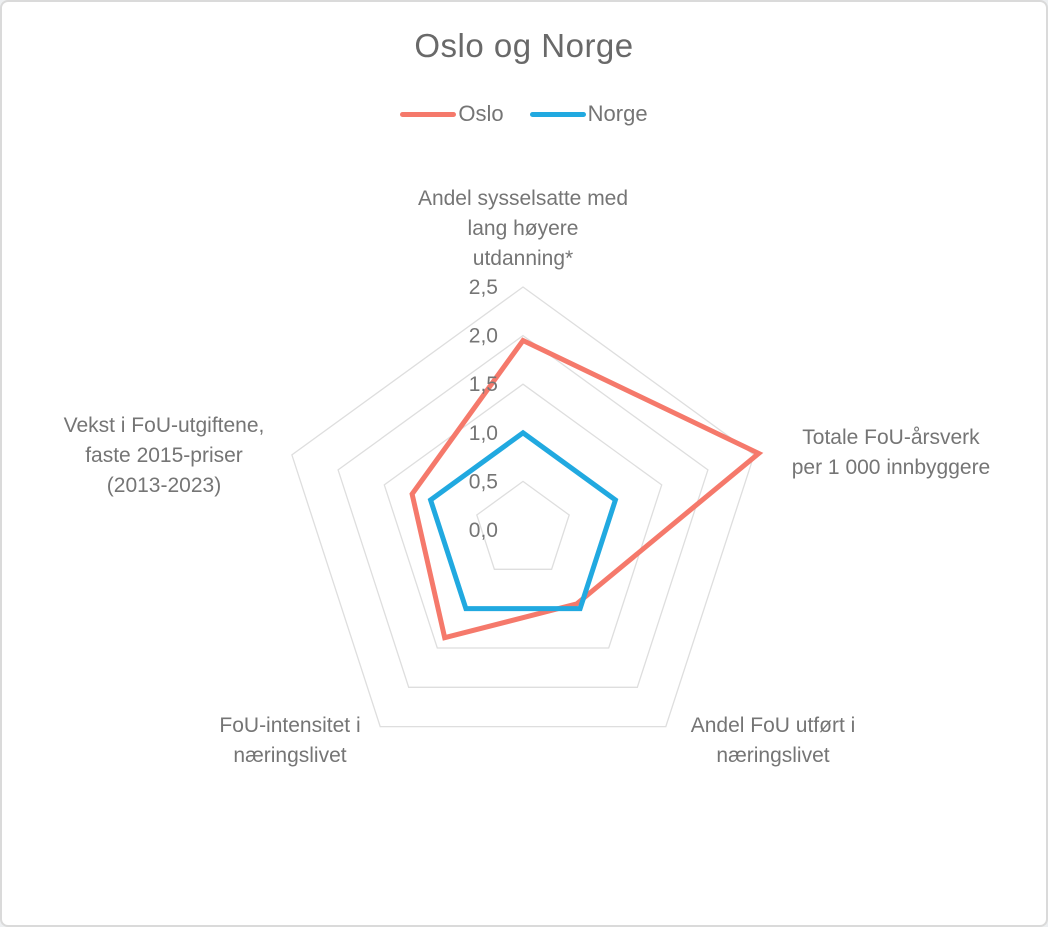 The height and width of the screenshot is (927, 1048). I want to click on legend: Oslo Norge, so click(524, 114).